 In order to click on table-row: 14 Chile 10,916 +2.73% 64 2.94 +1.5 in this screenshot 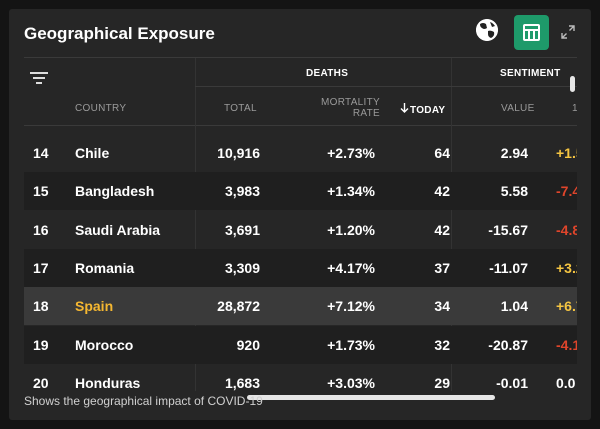, I will do `click(300, 153)`.